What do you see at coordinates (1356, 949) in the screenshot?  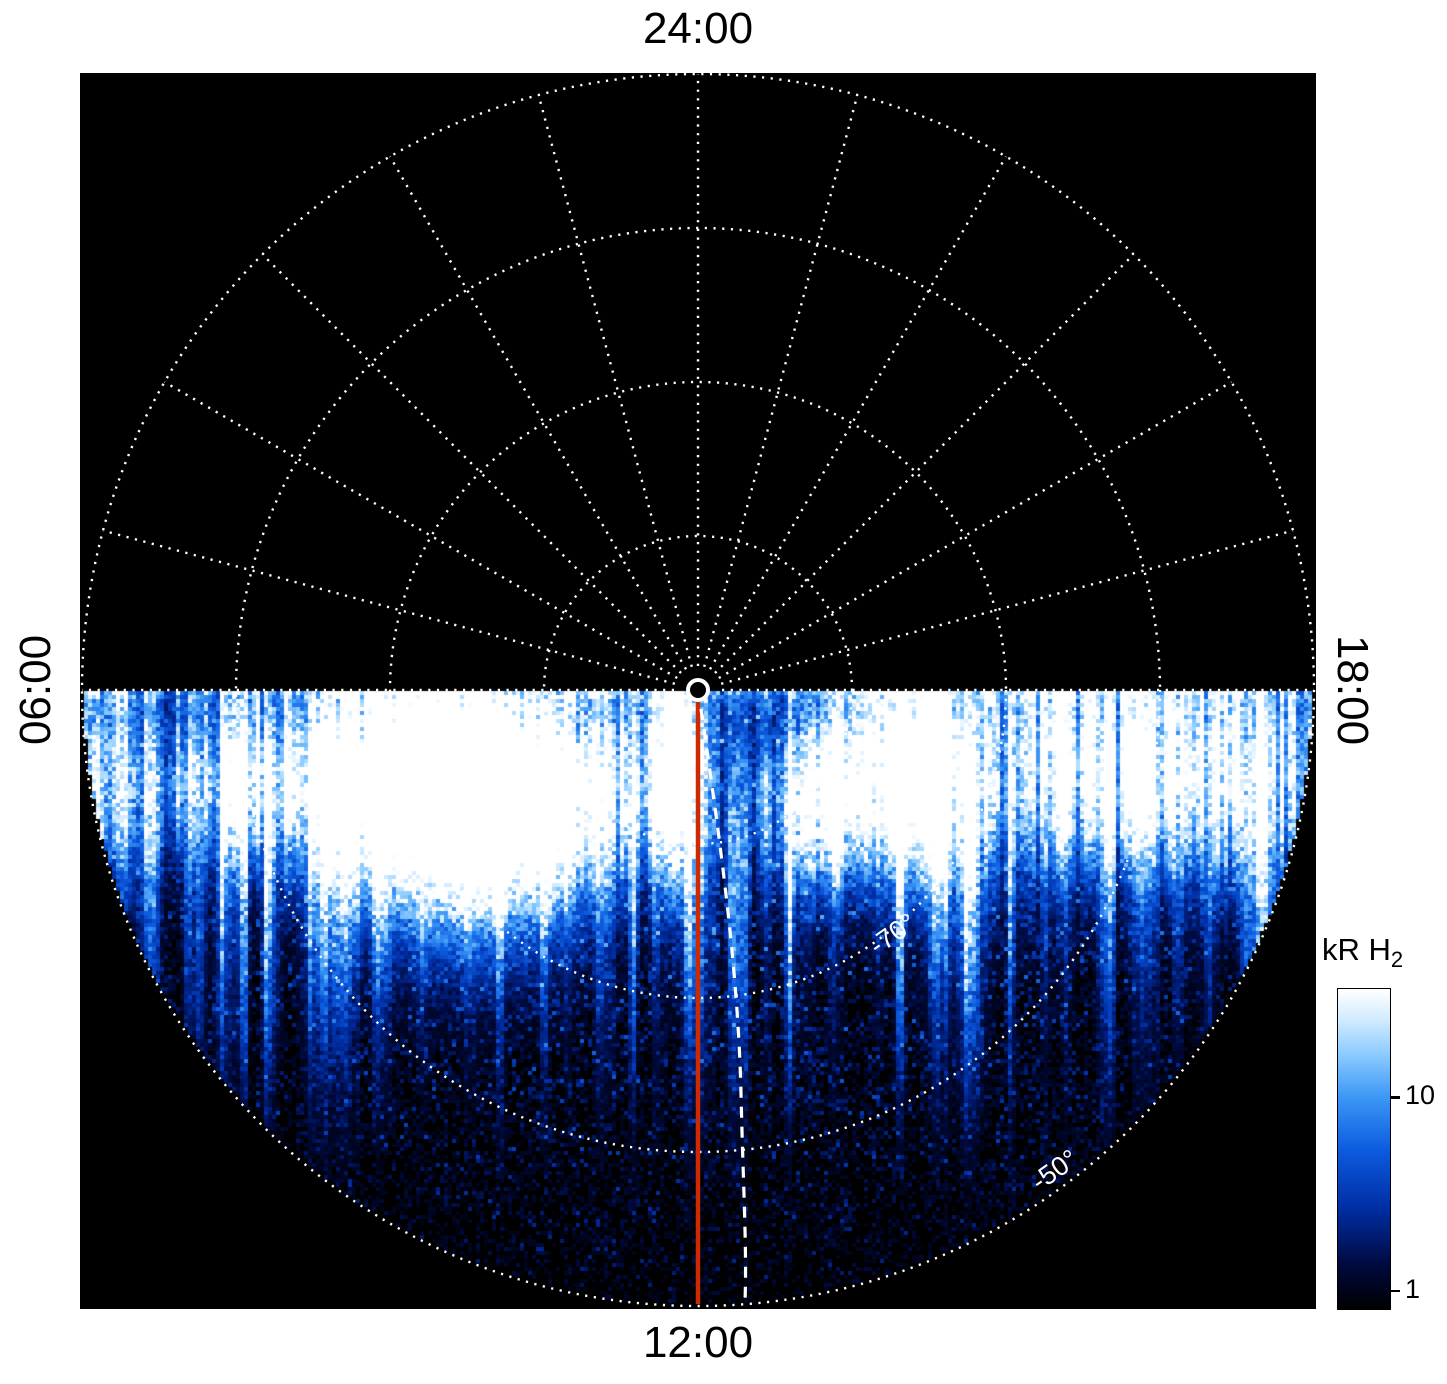 I see `colorbar-title-main: kR H` at bounding box center [1356, 949].